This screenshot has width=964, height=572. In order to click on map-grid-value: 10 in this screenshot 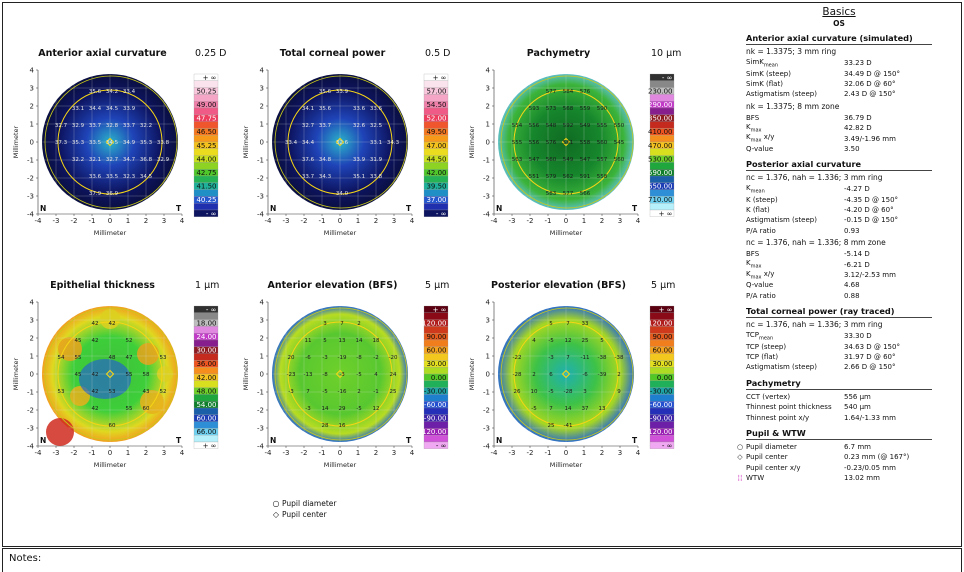, I will do `click(534, 392)`.